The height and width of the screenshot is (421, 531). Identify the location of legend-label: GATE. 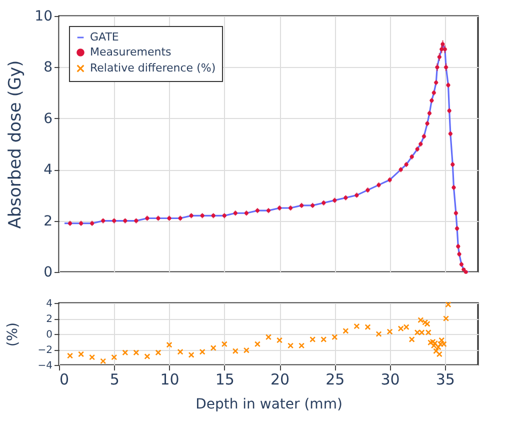
(104, 37).